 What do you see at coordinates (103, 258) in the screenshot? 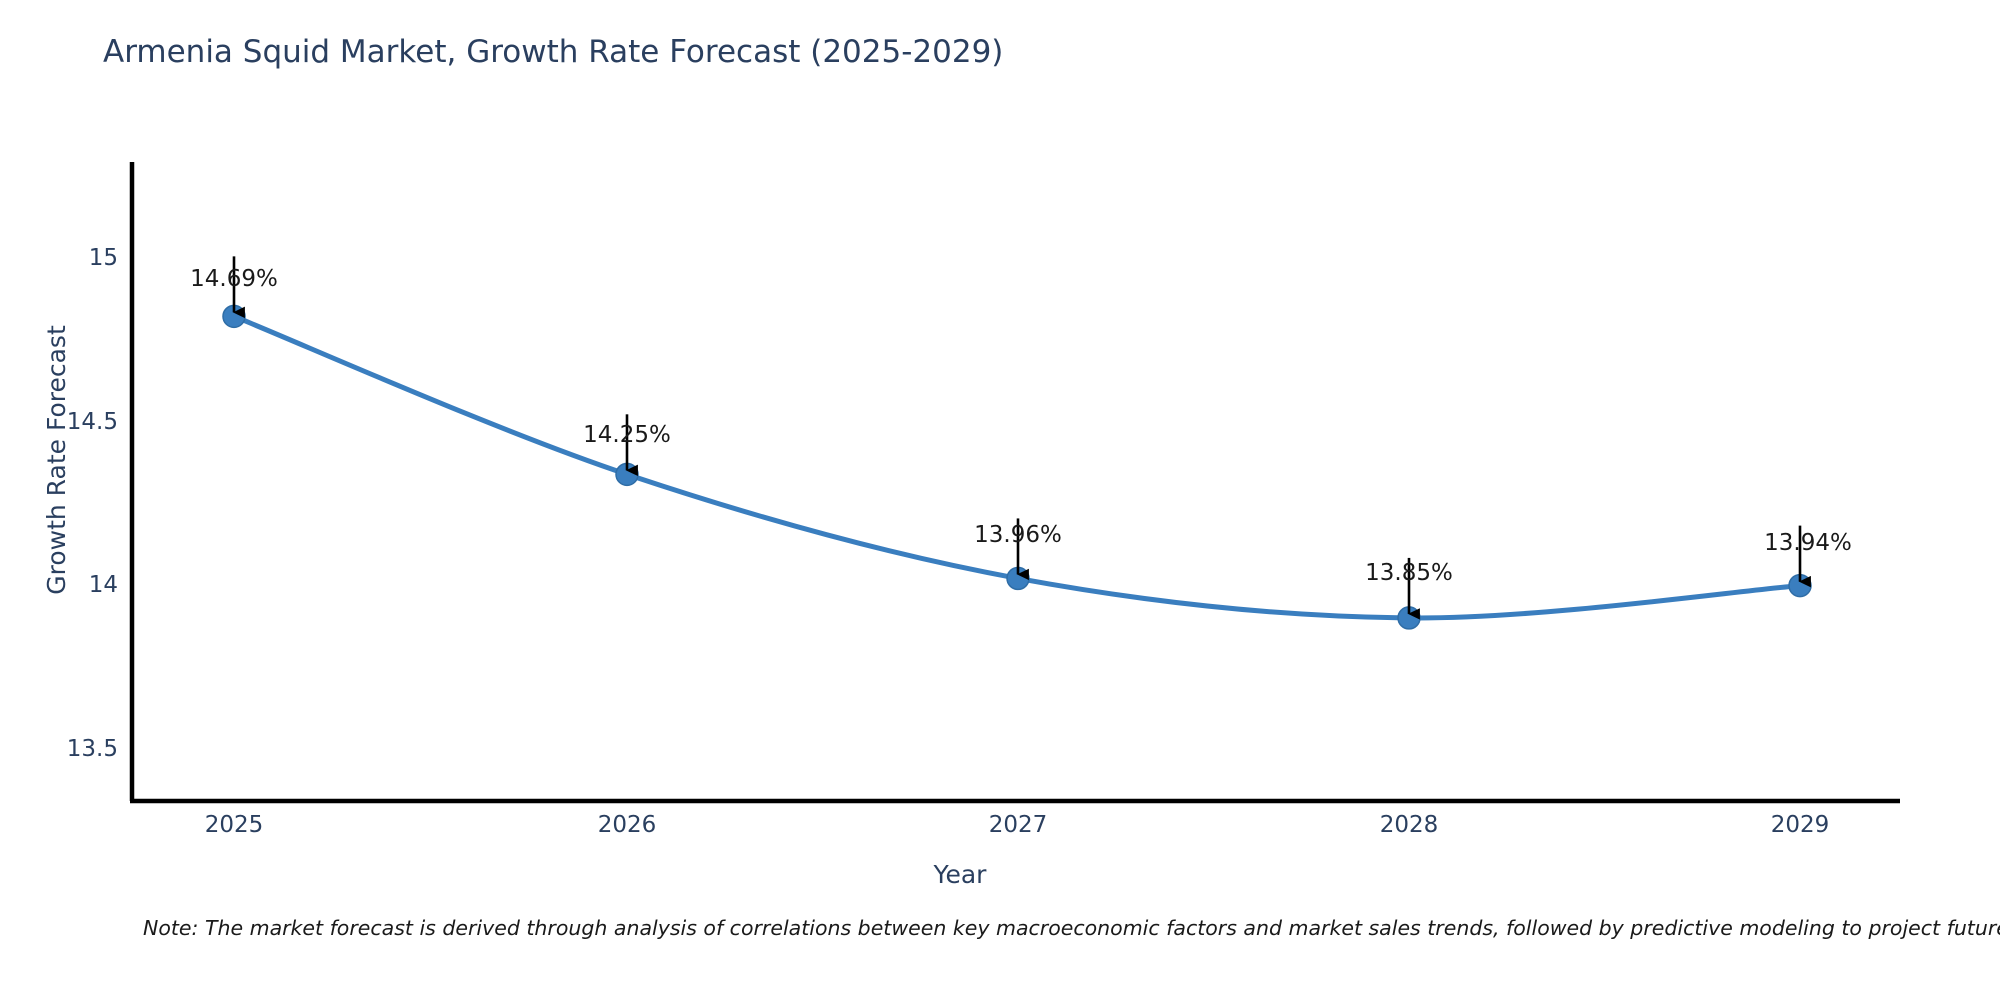
I see `y-tick-label: 15` at bounding box center [103, 258].